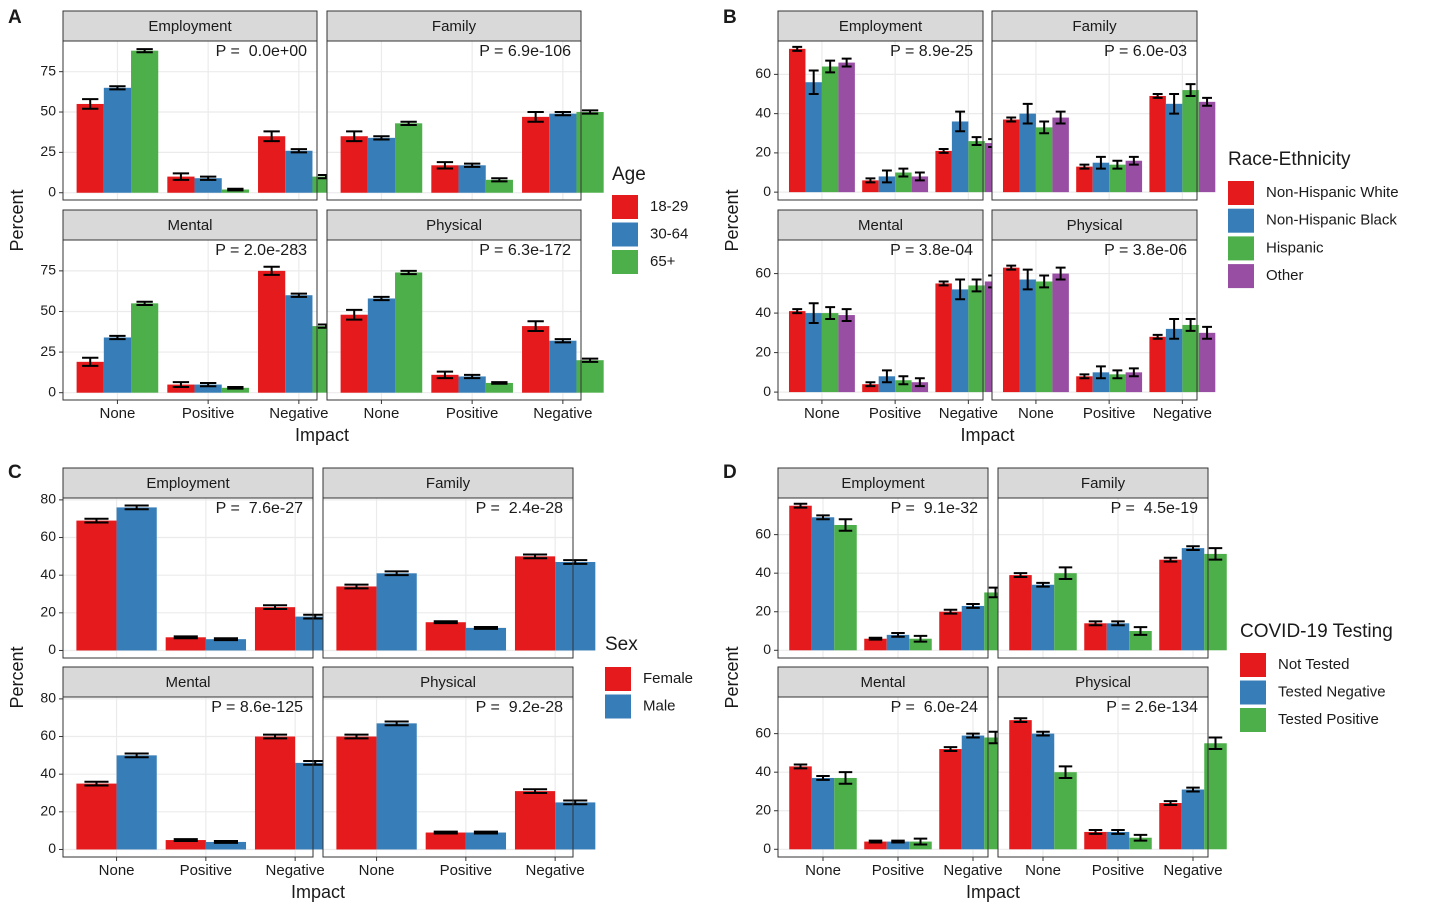 The image size is (1430, 915). I want to click on legend-label: Male, so click(659, 705).